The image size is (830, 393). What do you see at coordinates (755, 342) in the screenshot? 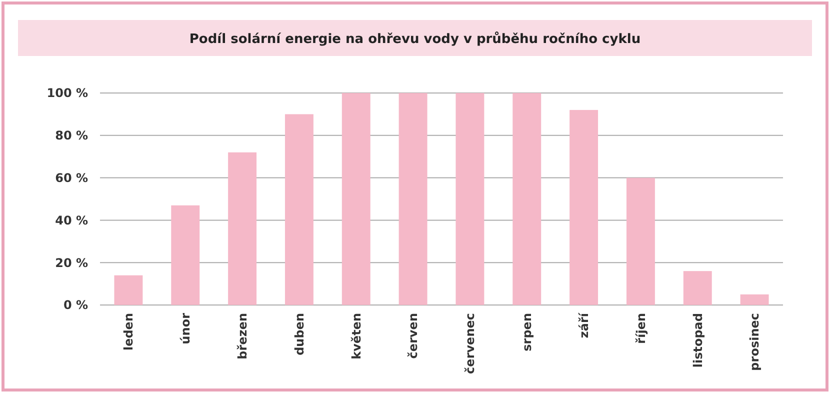
I see `x-tick-label: prosinec` at bounding box center [755, 342].